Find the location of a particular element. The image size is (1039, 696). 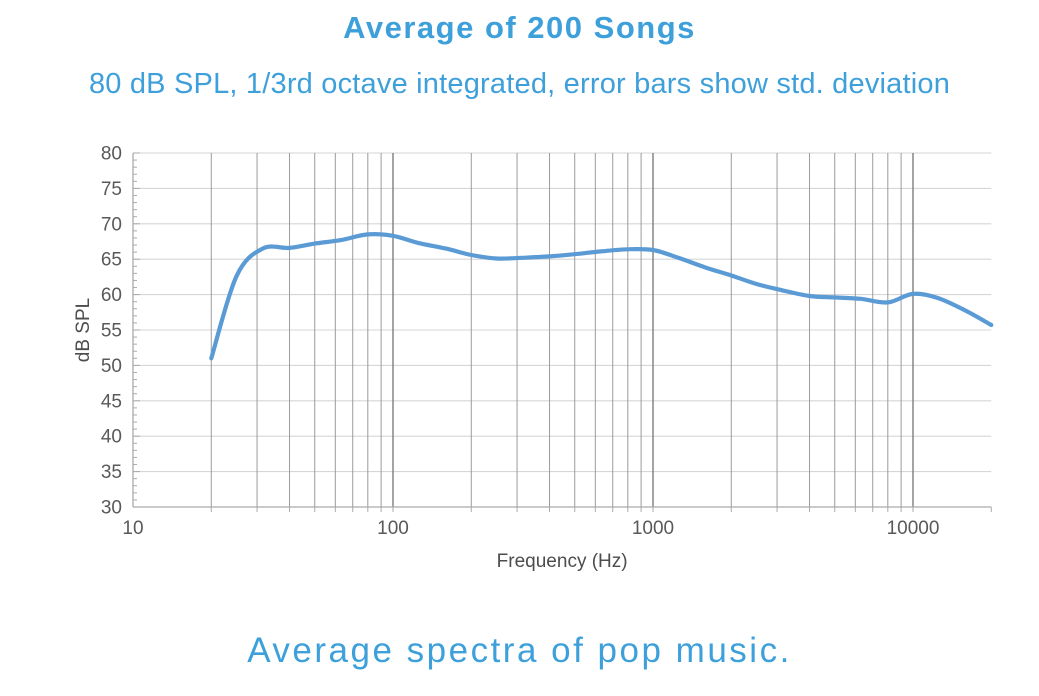

x-axis-title: Frequency (Hz) is located at coordinates (562, 561).